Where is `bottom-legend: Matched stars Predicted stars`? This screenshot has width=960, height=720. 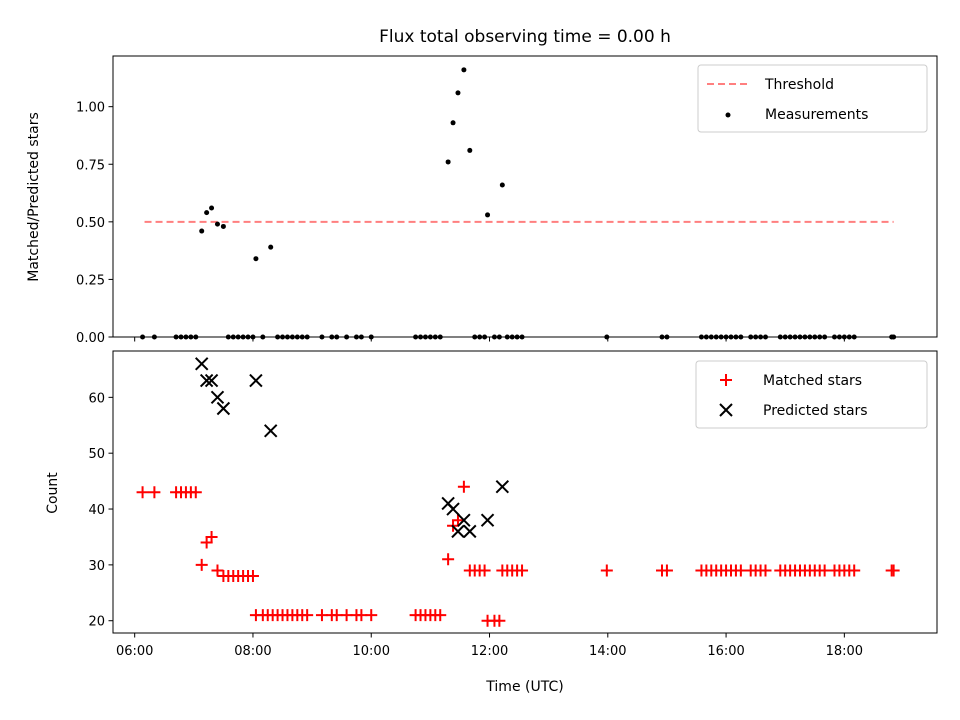
bottom-legend: Matched stars Predicted stars is located at coordinates (811, 394).